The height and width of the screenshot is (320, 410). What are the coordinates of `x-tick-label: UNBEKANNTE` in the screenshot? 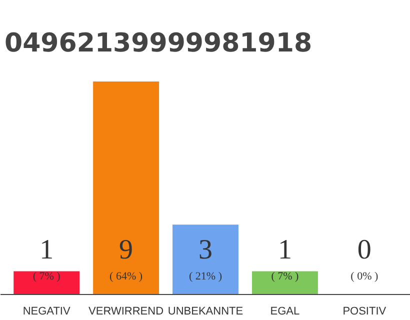 It's located at (206, 312).